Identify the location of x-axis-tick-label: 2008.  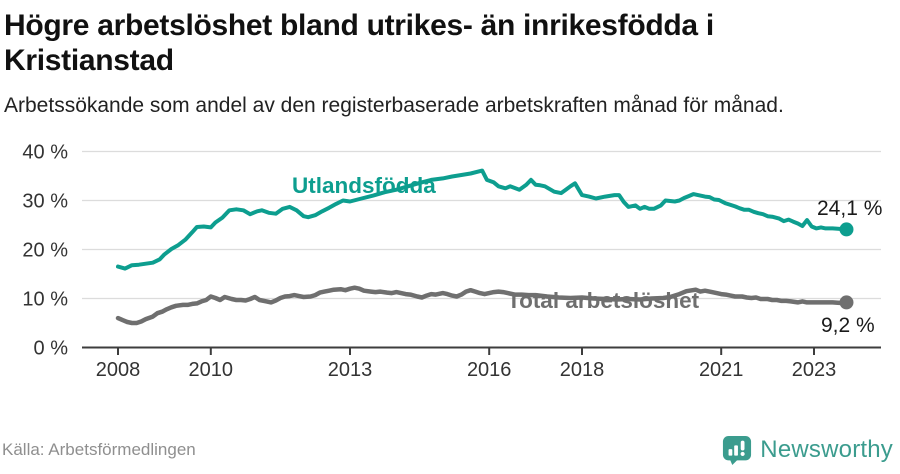
(118, 370).